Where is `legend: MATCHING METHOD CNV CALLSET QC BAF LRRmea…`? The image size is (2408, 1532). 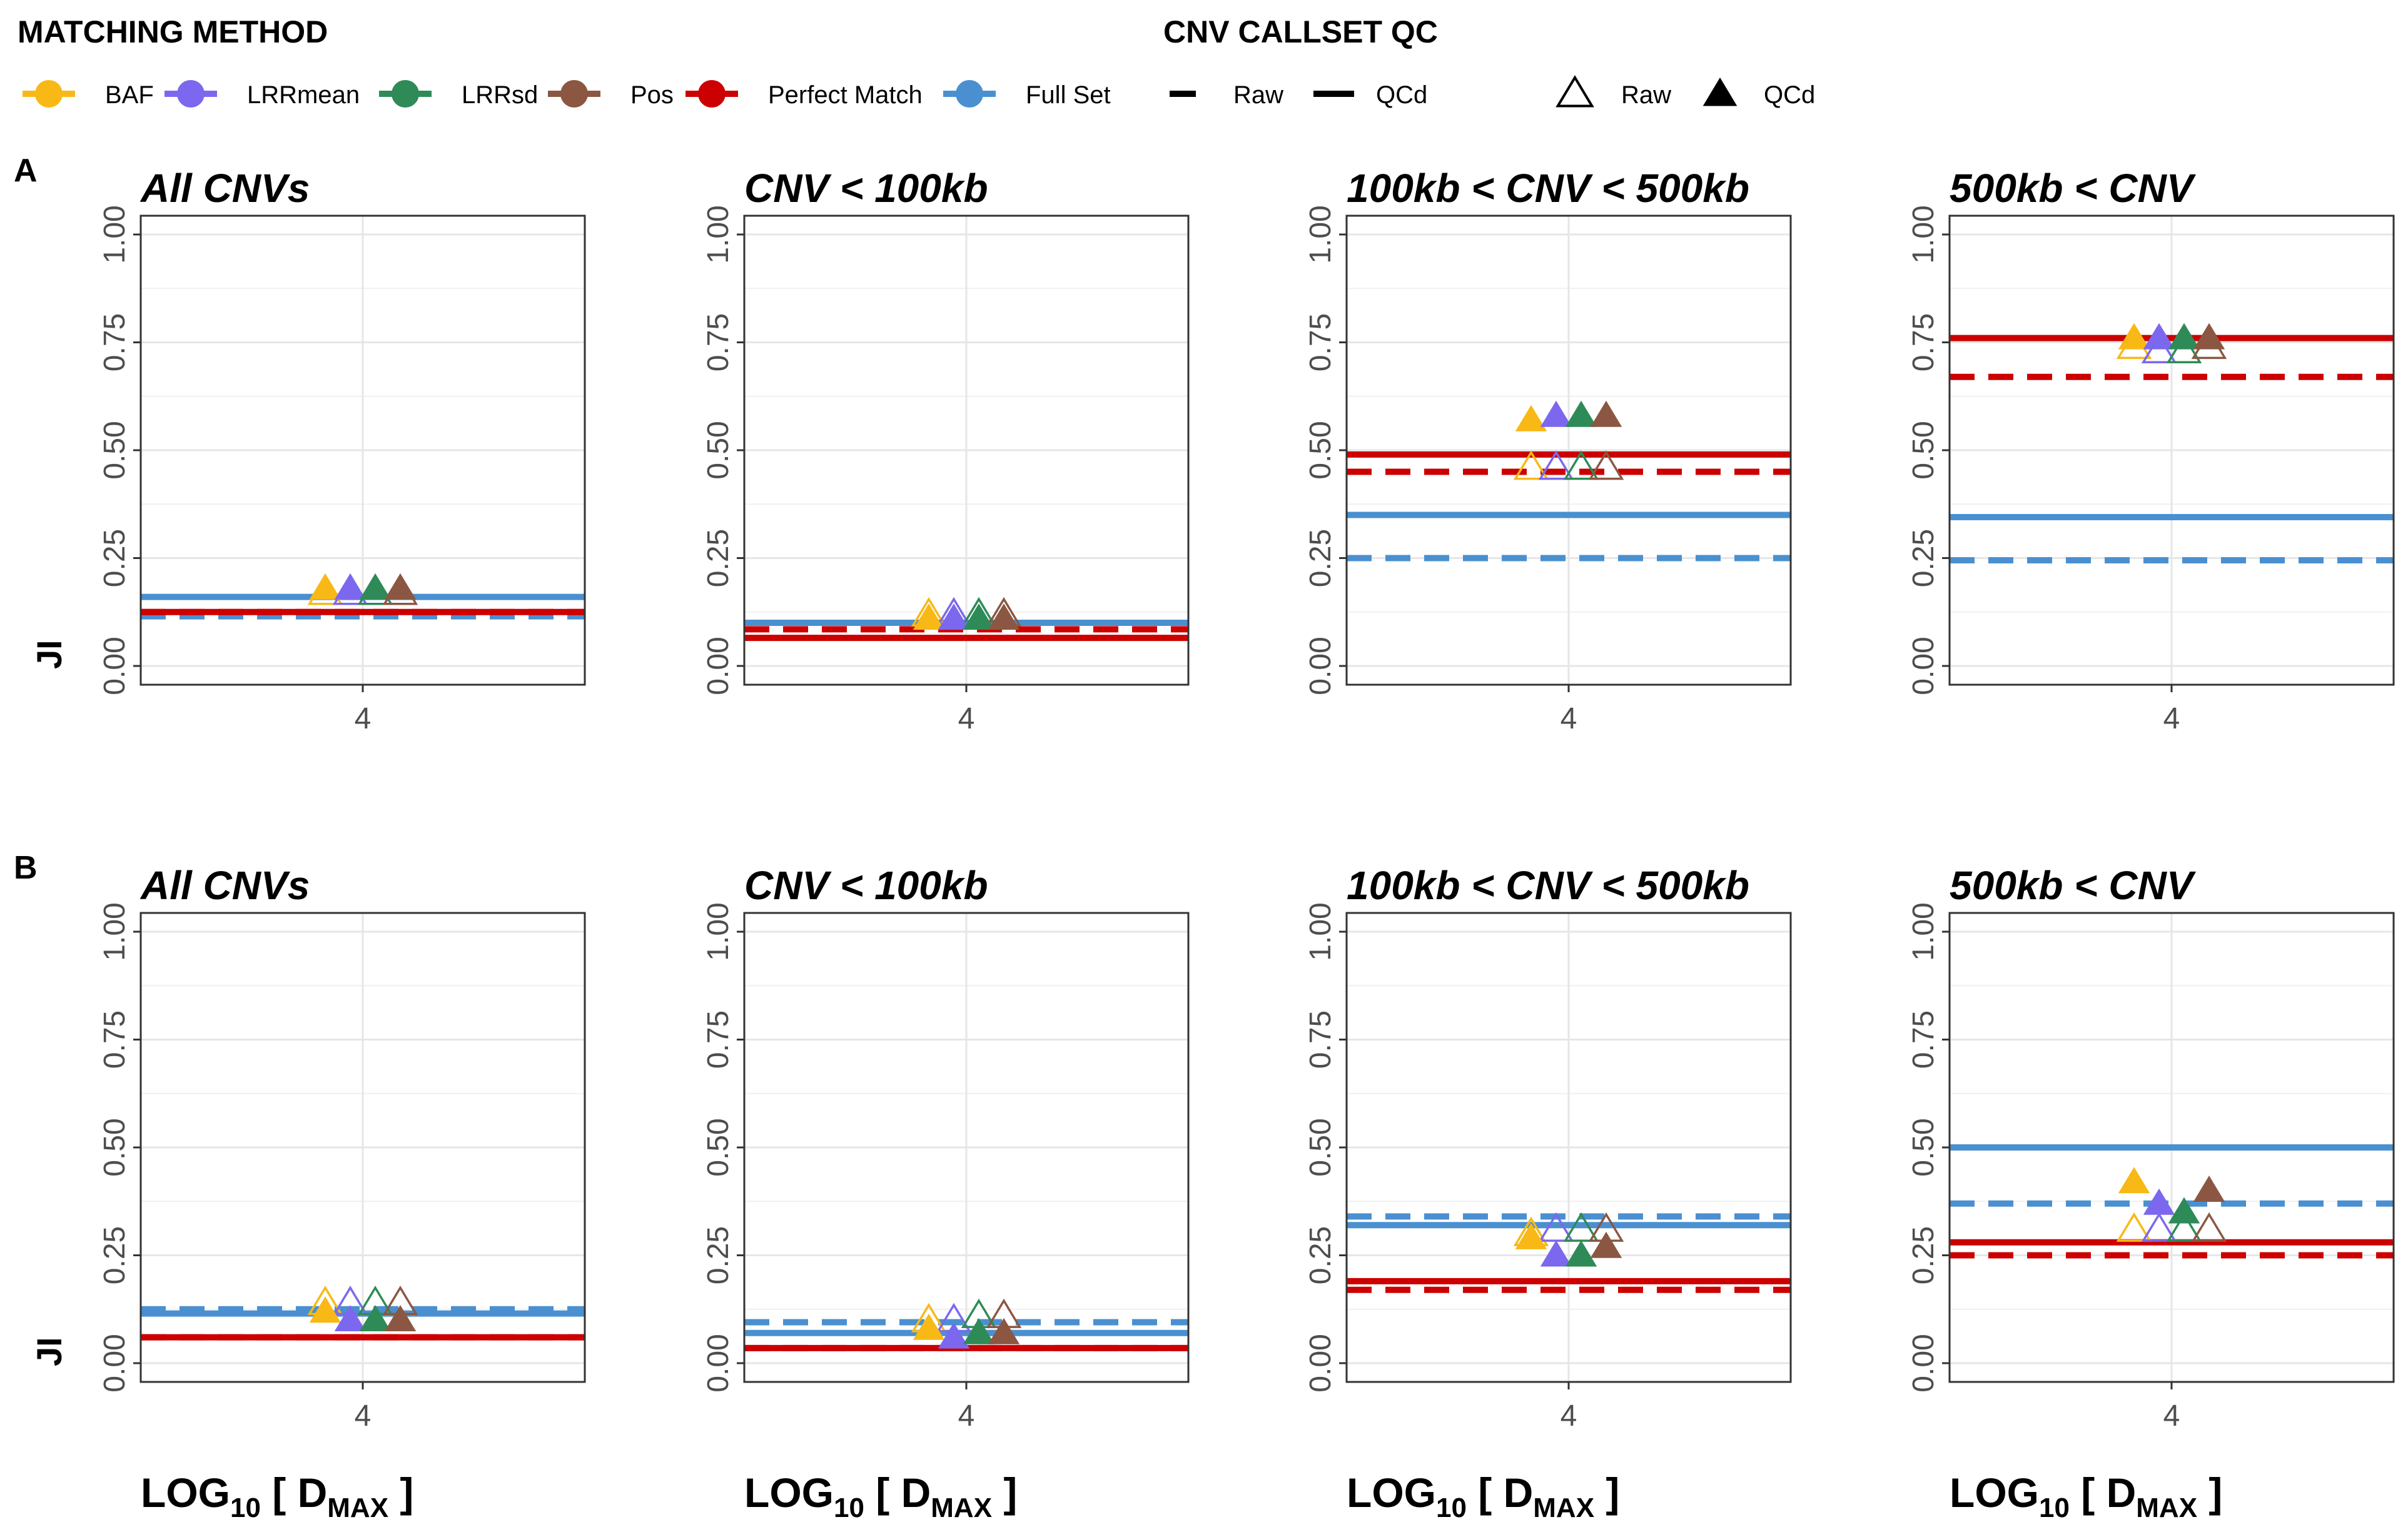
legend: MATCHING METHOD CNV CALLSET QC BAF LRRmea… is located at coordinates (916, 61).